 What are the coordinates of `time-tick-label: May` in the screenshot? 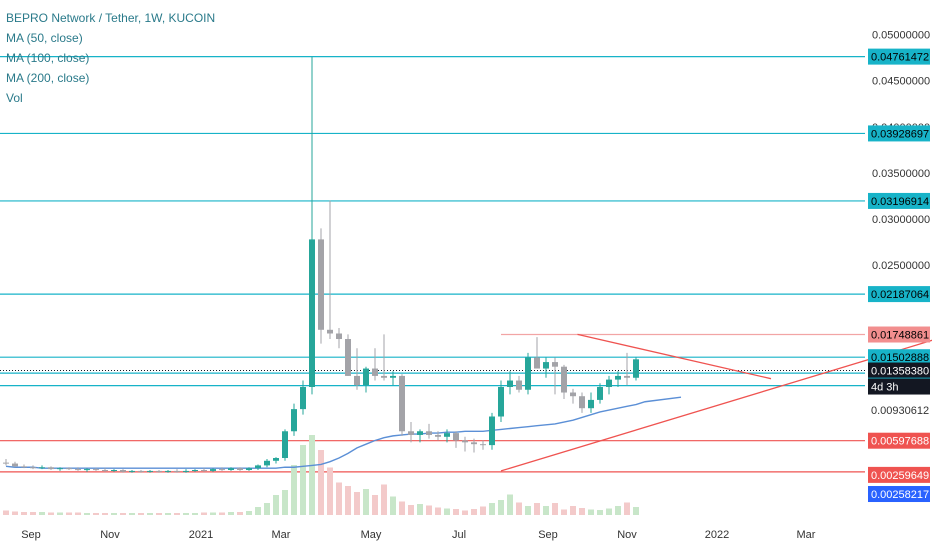 It's located at (371, 535).